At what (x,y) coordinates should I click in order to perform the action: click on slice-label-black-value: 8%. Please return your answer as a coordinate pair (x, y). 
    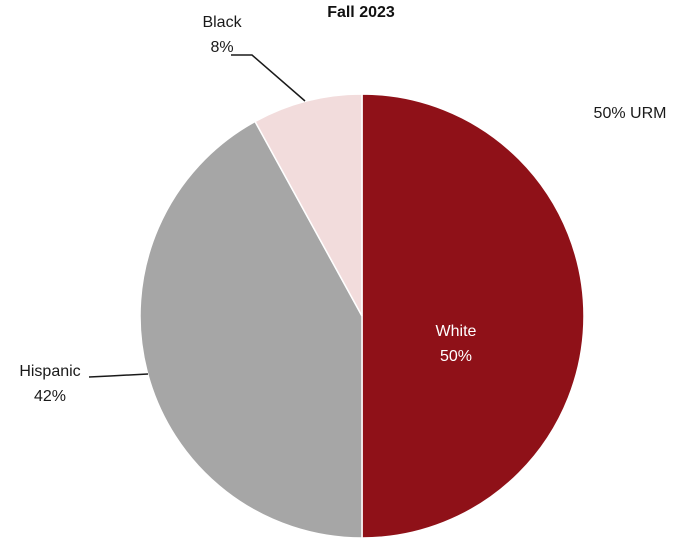
    Looking at the image, I should click on (221, 47).